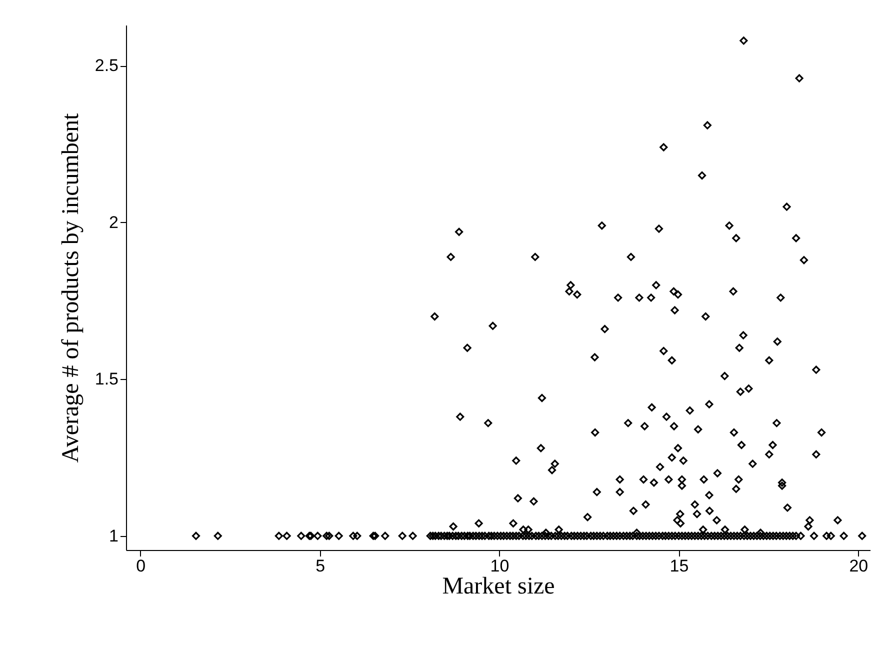  I want to click on y-tick-label: 1.5, so click(106, 379).